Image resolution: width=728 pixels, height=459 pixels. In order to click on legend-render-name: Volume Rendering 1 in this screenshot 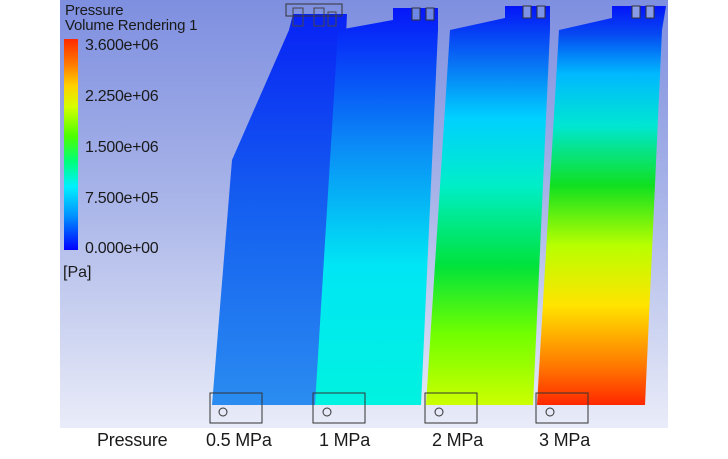, I will do `click(131, 25)`.